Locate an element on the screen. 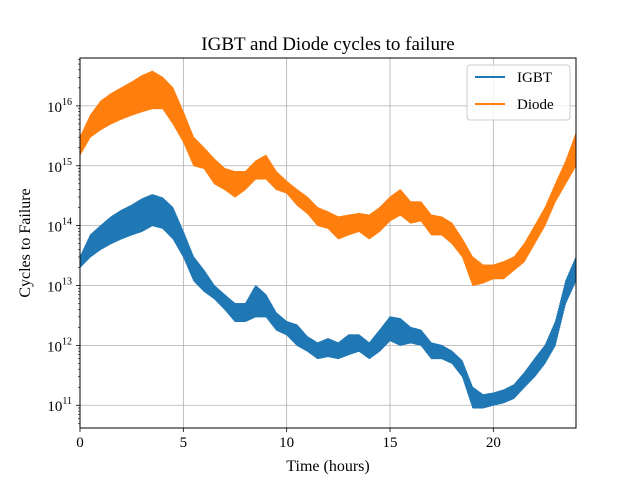 Image resolution: width=640 pixels, height=480 pixels. y-tick-label-exponent: 13 is located at coordinates (67, 282).